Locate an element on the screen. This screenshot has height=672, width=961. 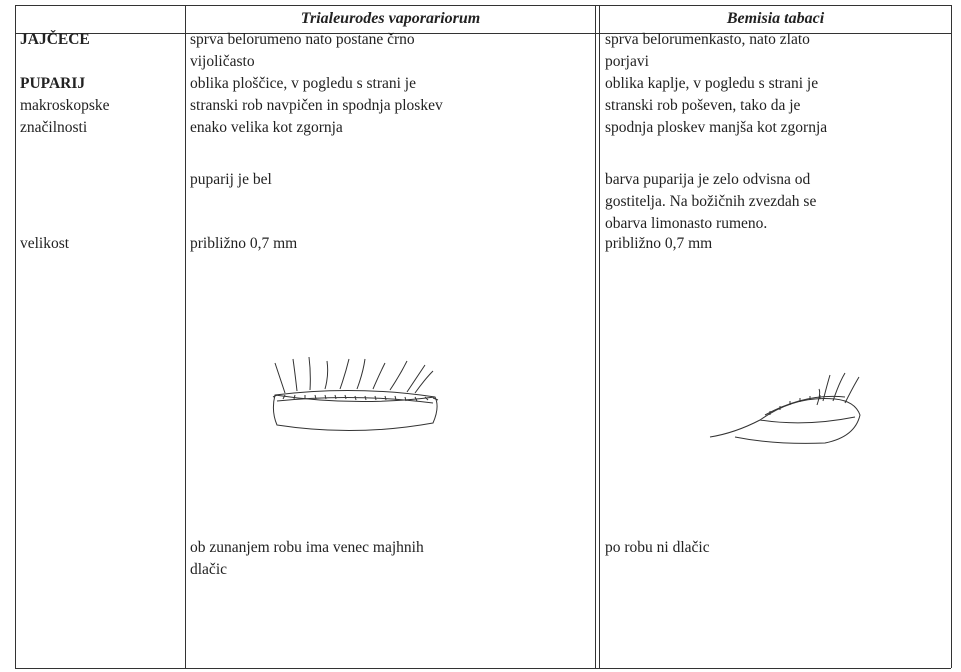
text-line: vijoličasto is located at coordinates (222, 61).